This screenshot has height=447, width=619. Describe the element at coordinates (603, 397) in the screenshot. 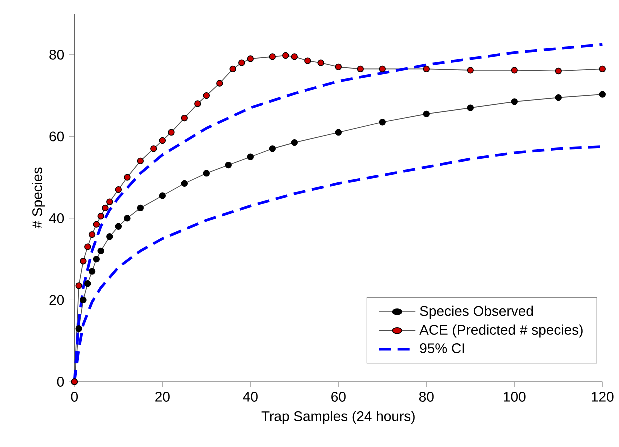

I see `x-tick-label: 120` at that location.